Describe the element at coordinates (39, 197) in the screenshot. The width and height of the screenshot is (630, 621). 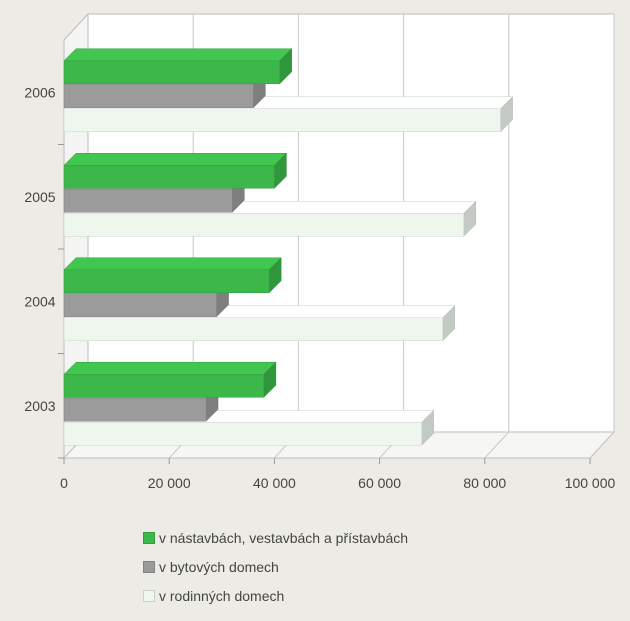
I see `y-tick-label-2005: 2005` at that location.